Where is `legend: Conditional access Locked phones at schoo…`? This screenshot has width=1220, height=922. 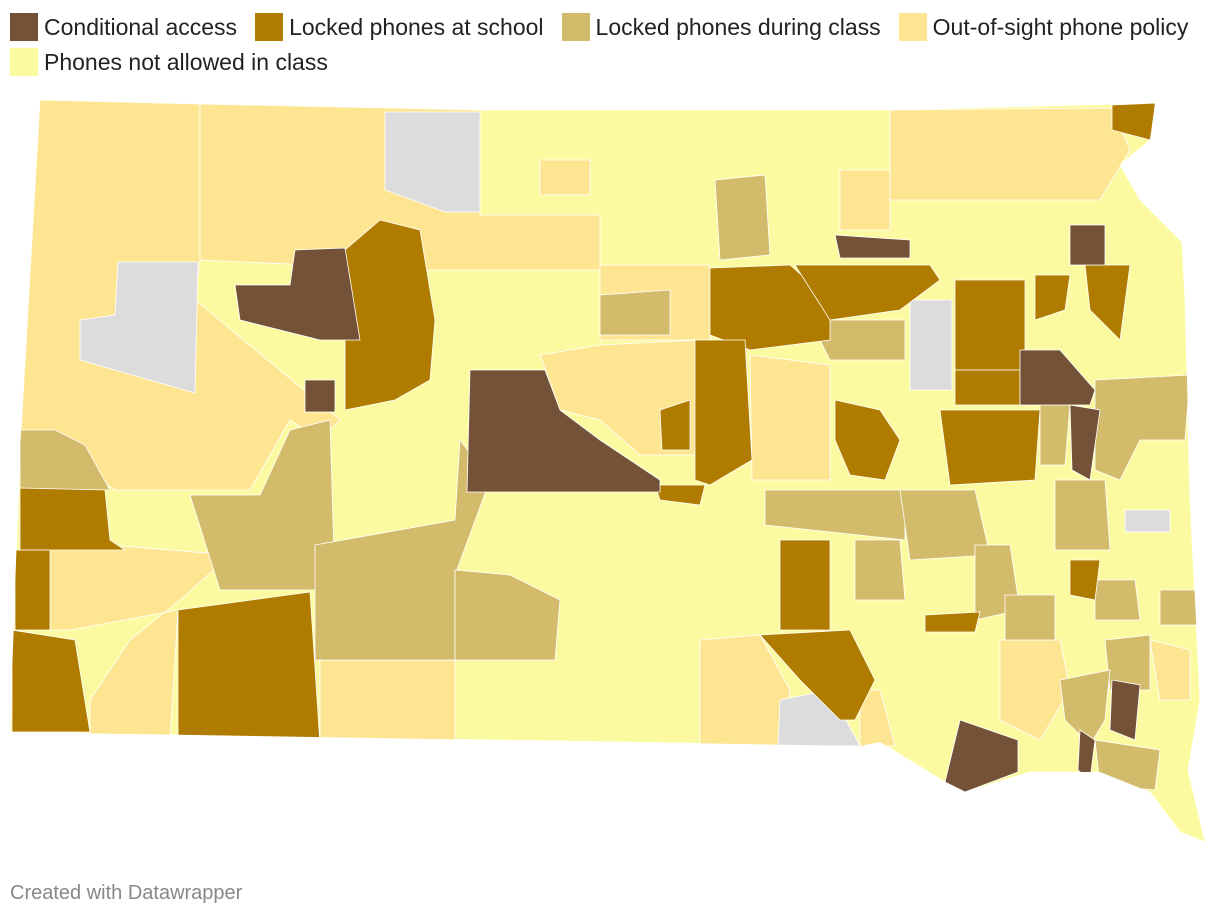
legend: Conditional access Locked phones at schoo… is located at coordinates (610, 45).